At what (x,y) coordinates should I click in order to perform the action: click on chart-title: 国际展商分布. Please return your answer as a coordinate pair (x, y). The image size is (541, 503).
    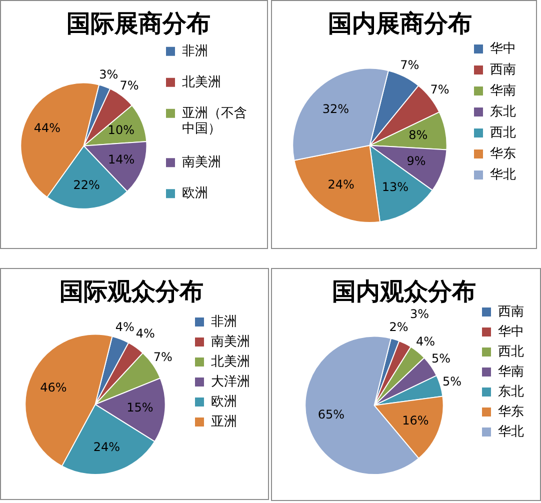
    Looking at the image, I should click on (138, 23).